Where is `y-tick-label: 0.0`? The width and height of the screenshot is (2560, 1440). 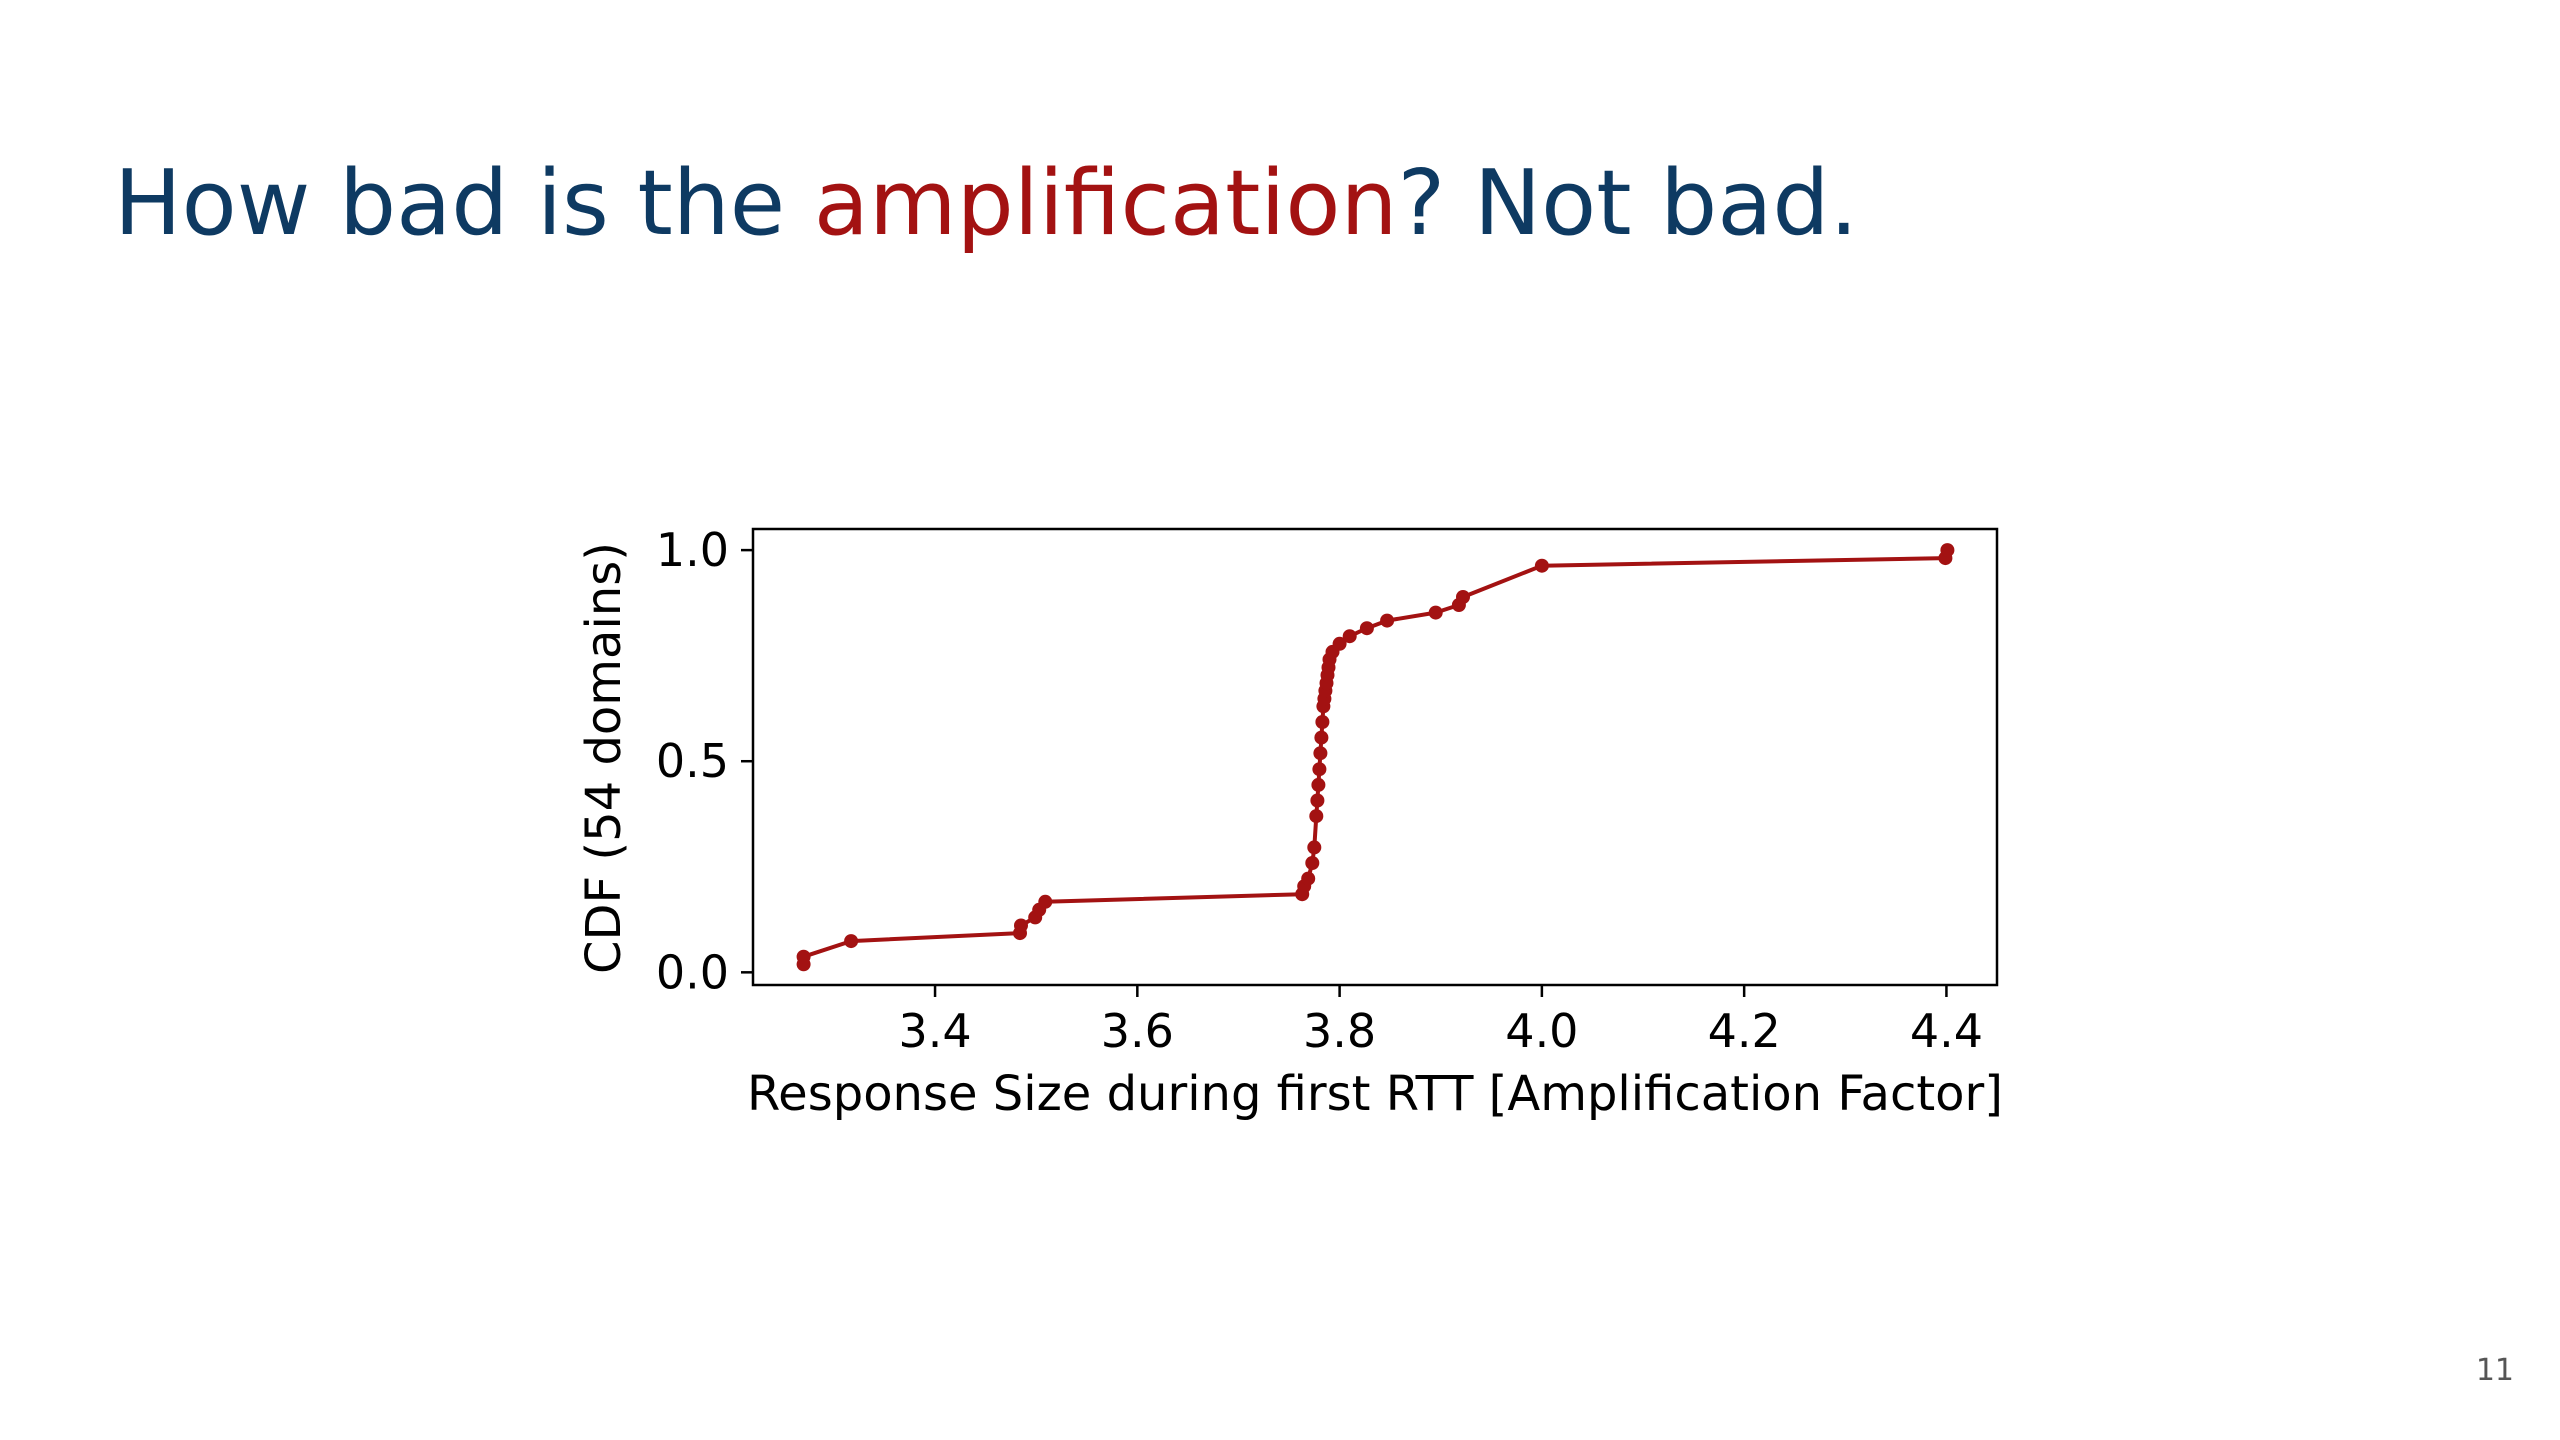
y-tick-label: 0.0 is located at coordinates (692, 972).